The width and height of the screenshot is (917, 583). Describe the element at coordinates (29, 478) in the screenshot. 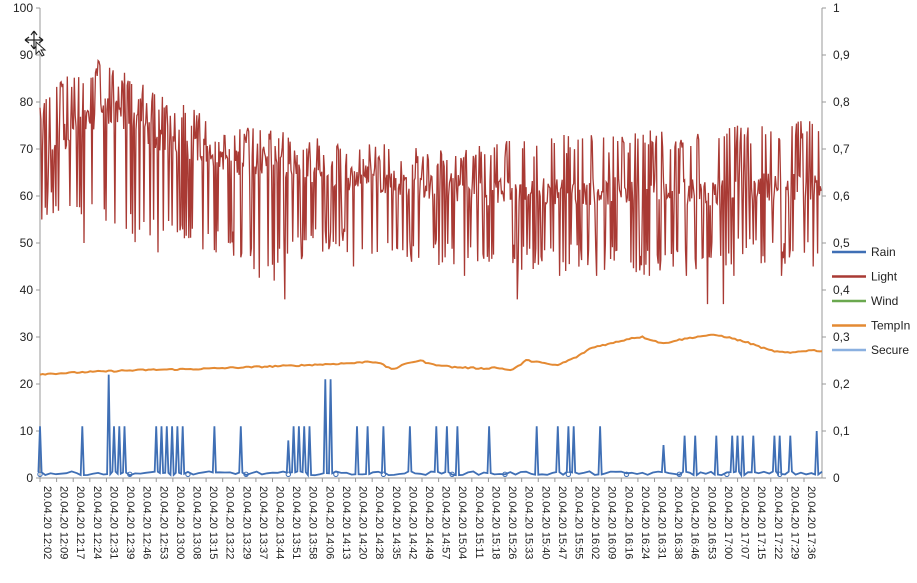

I see `y-left-tick-label: 0` at that location.